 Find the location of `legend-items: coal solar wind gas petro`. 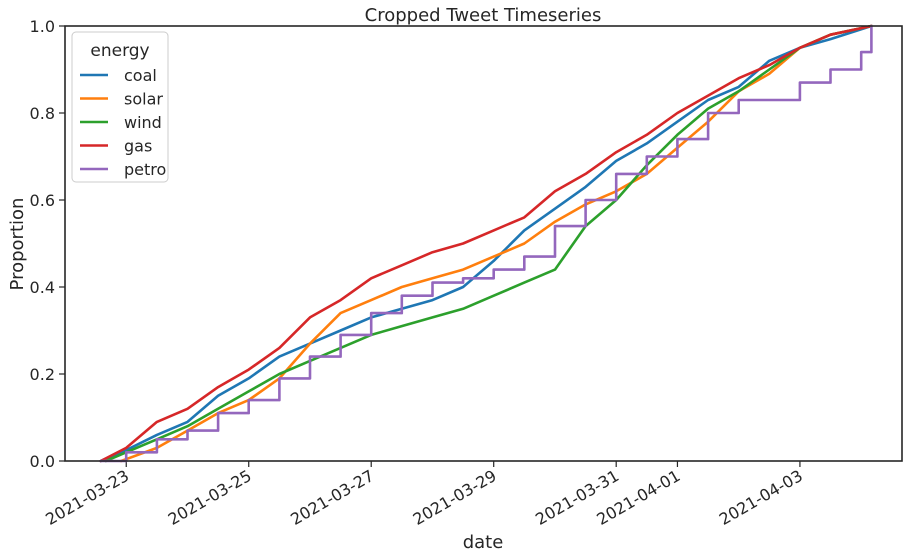

legend-items: coal solar wind gas petro is located at coordinates (123, 122).